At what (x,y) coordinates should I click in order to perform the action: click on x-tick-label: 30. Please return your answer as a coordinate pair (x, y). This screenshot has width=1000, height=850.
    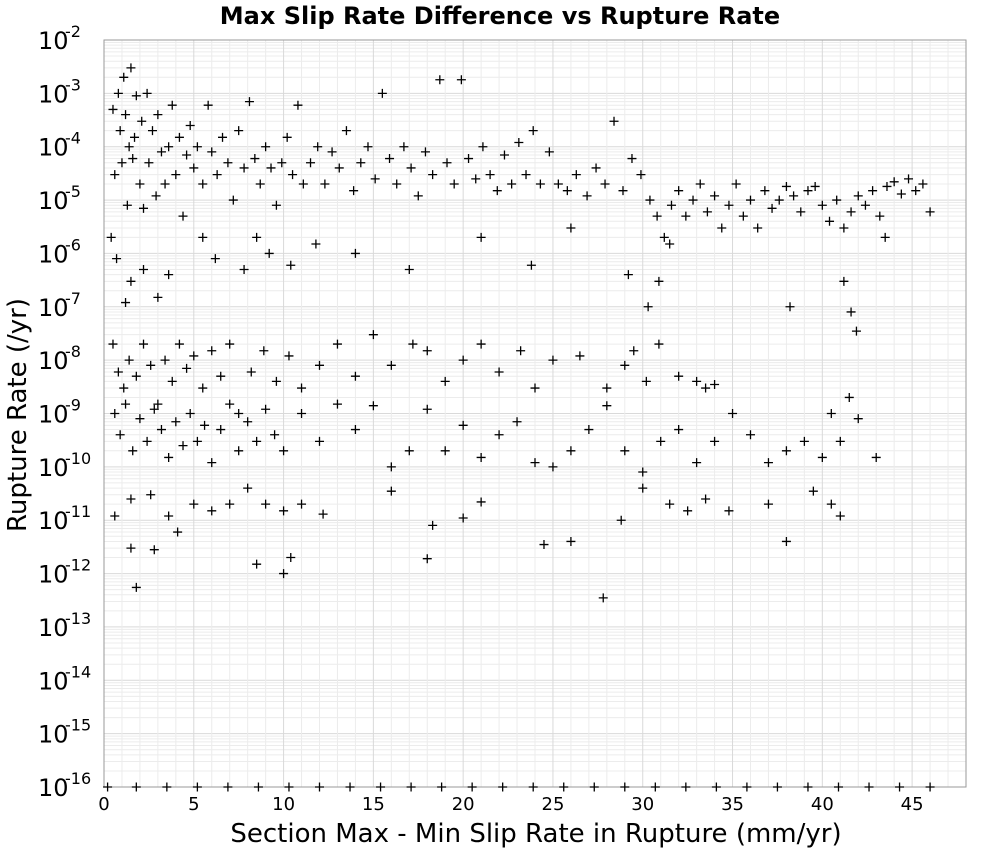
    Looking at the image, I should click on (642, 804).